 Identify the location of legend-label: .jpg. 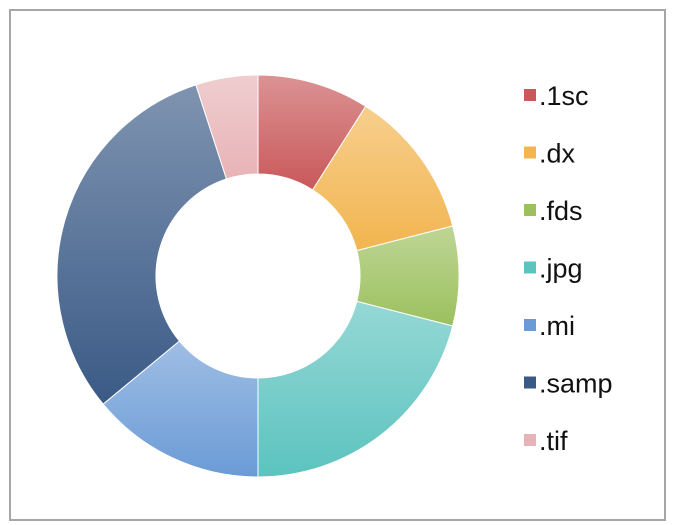
(561, 269).